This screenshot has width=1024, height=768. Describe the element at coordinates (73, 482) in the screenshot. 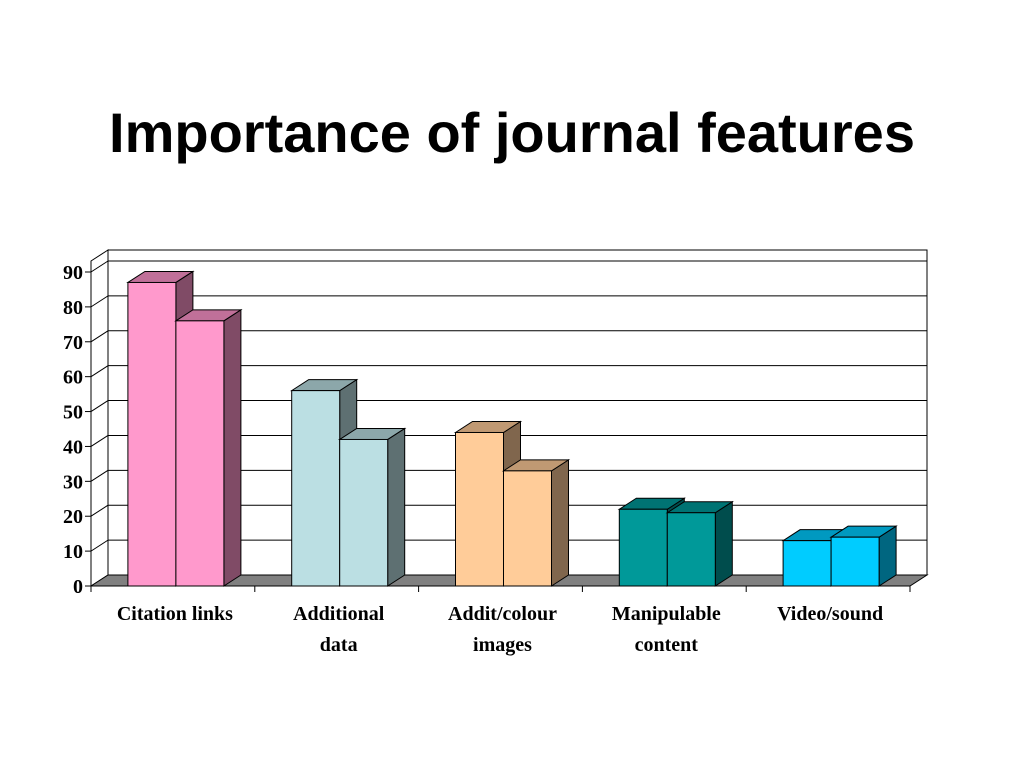

I see `y-tick-label: 30` at that location.